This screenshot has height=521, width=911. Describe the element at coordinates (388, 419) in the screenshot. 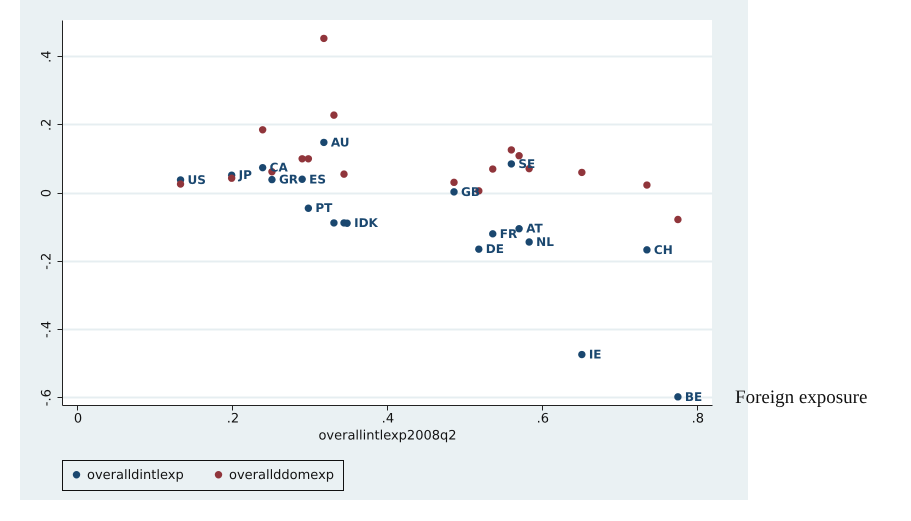

I see `x-tick-label: .4` at that location.